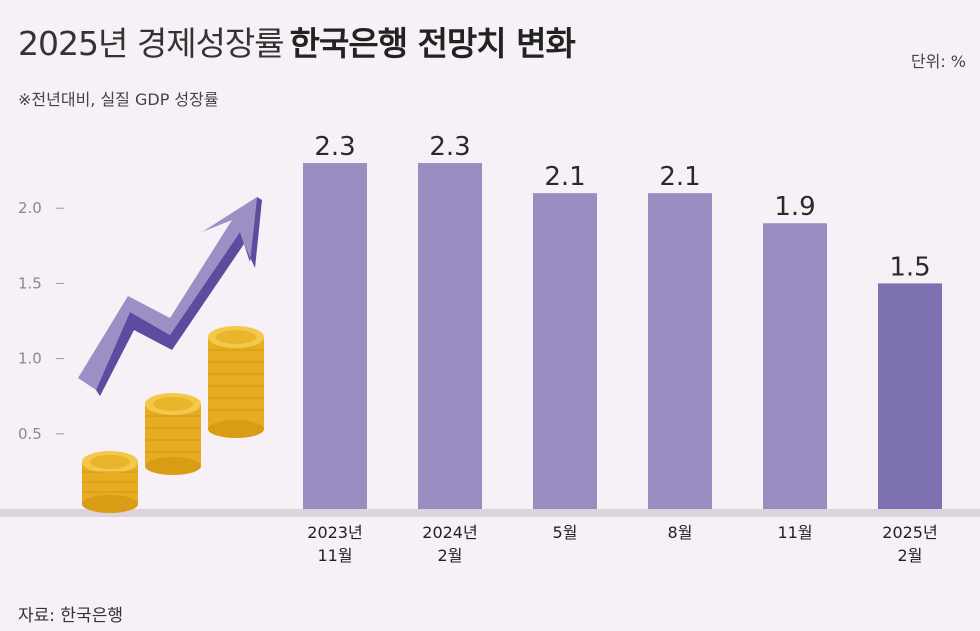 This screenshot has height=631, width=980. What do you see at coordinates (449, 532) in the screenshot?
I see `x-tick-label: 2024년` at bounding box center [449, 532].